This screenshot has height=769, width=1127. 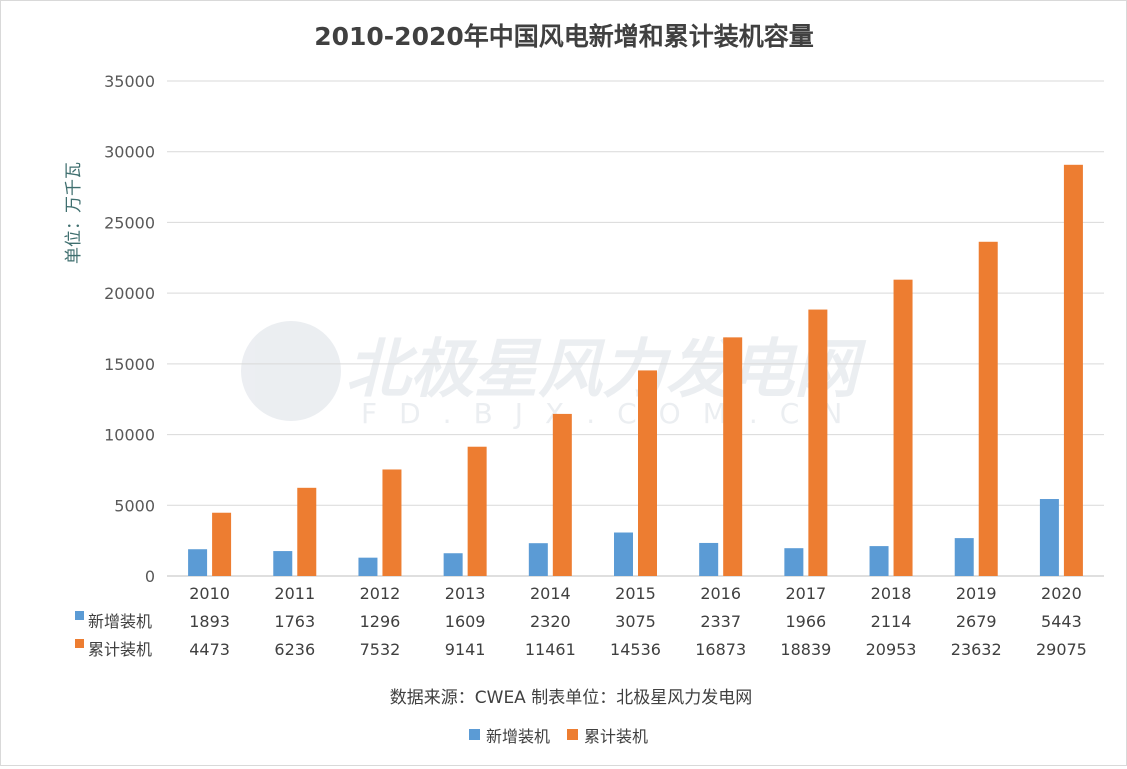 I want to click on bar-cumulative-2020, so click(x=1073, y=370).